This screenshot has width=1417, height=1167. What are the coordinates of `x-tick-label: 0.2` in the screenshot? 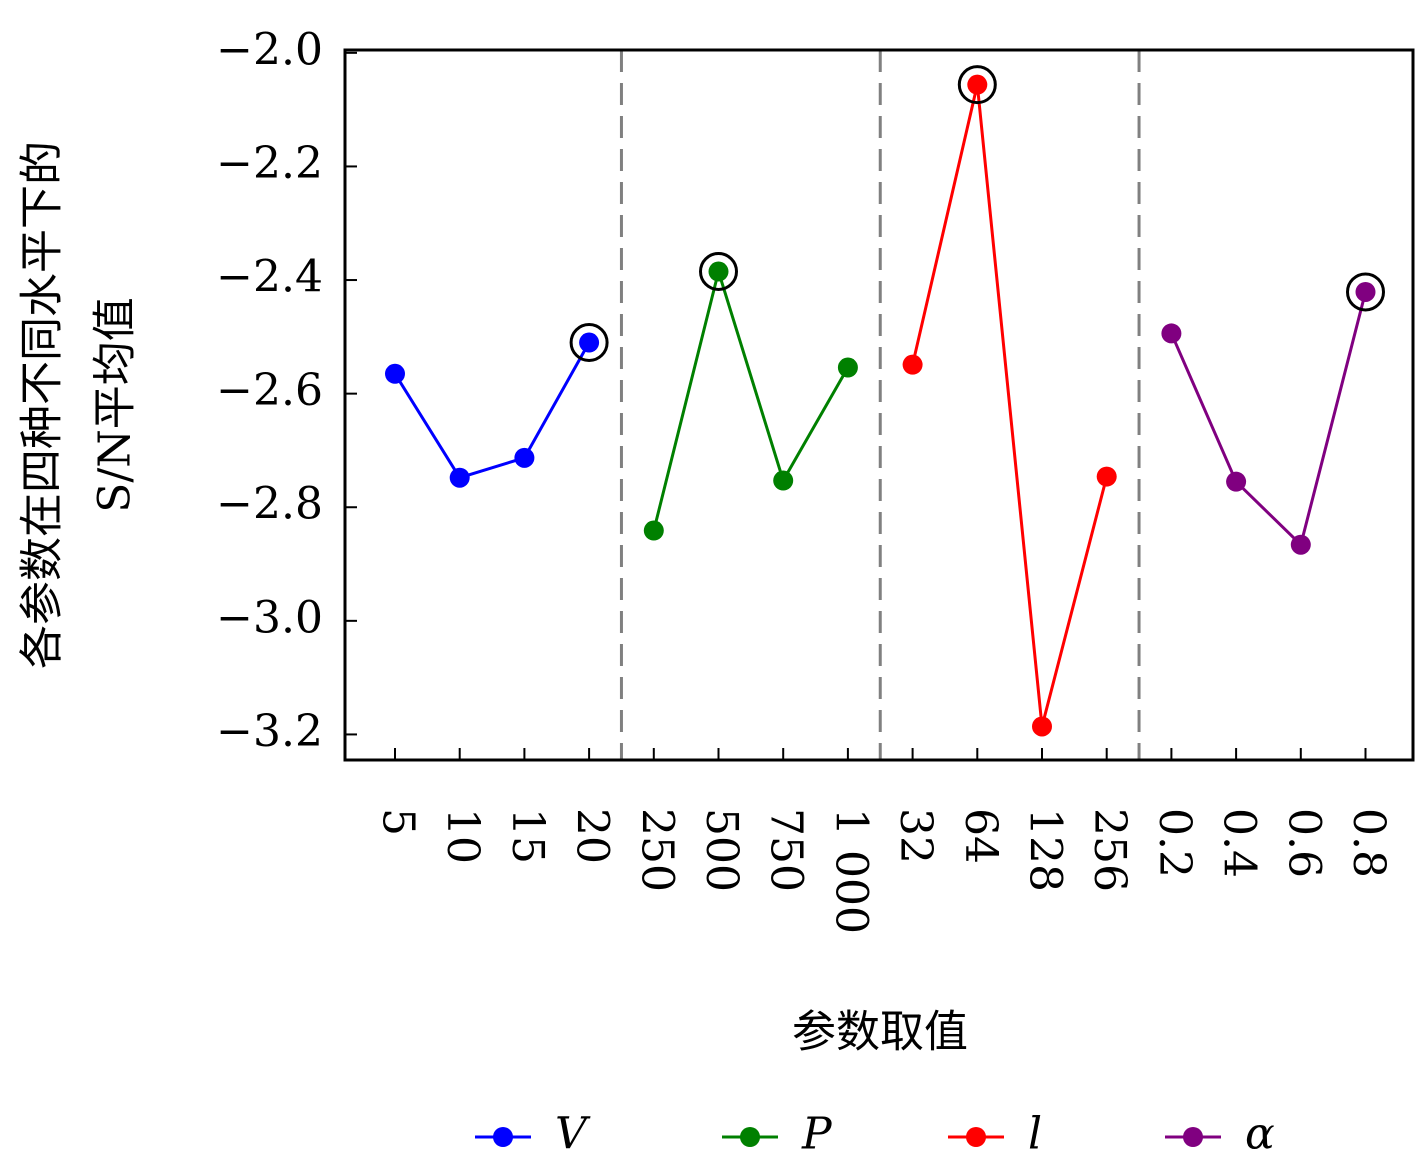 It's located at (1174, 843).